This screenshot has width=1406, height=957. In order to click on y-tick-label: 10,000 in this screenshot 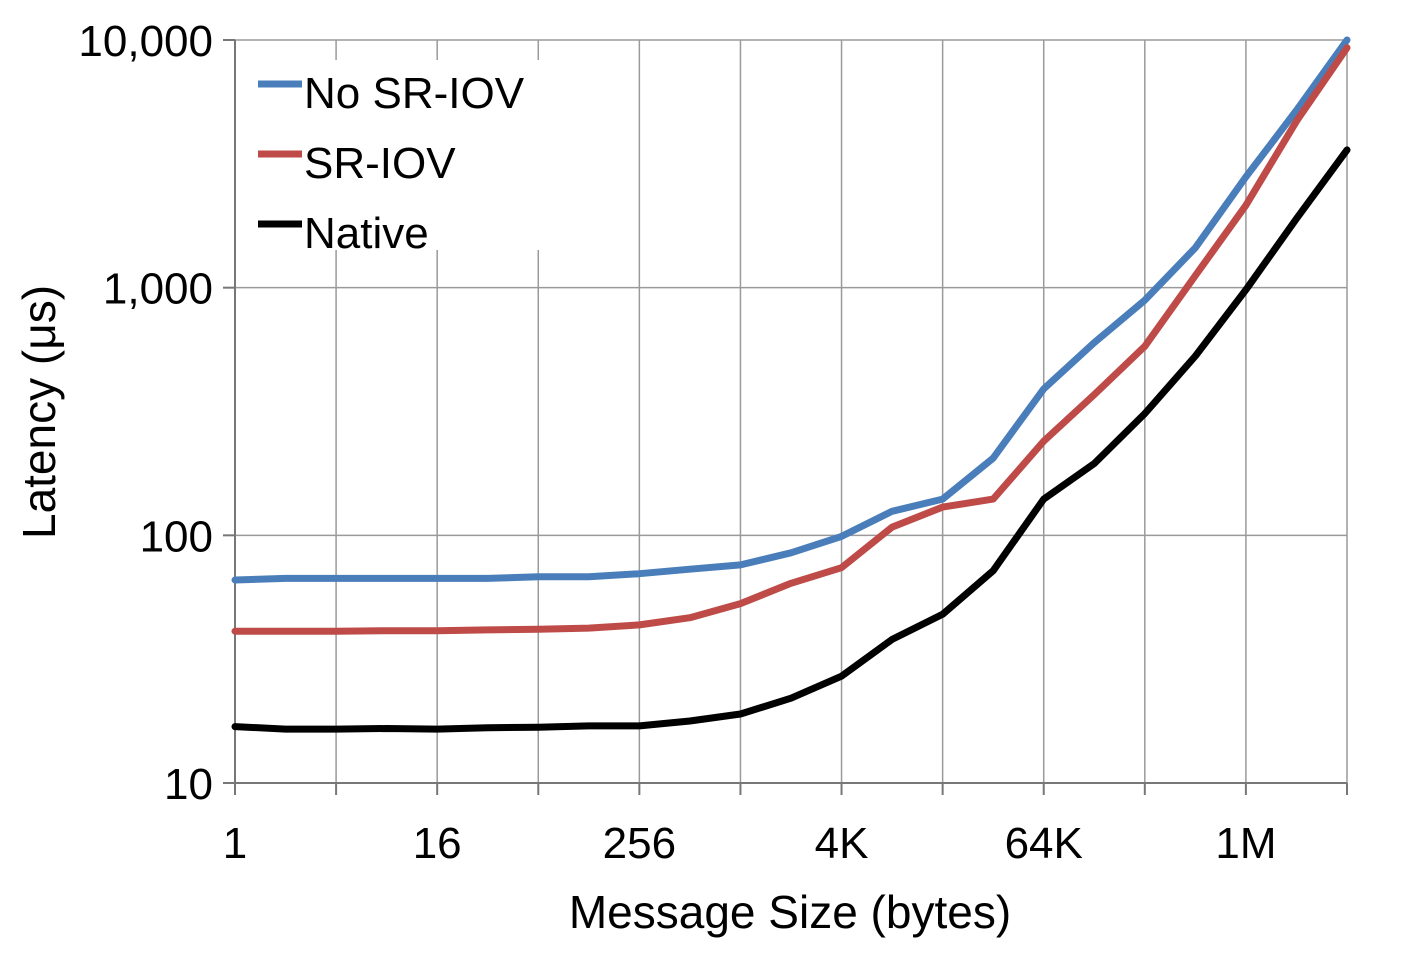, I will do `click(145, 41)`.